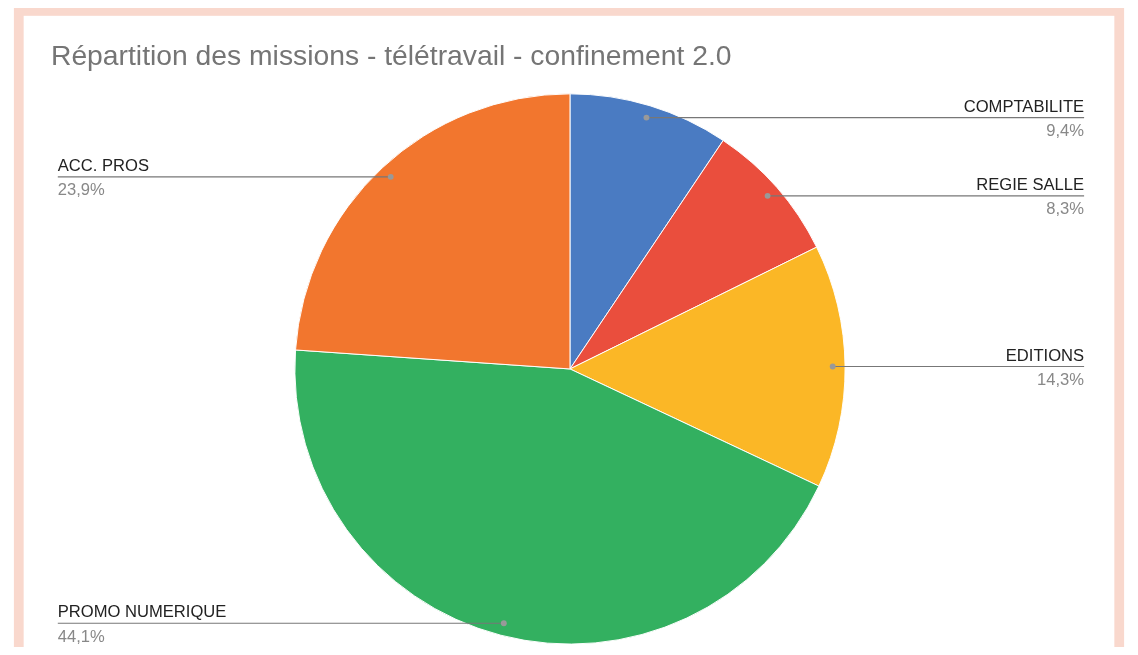 The width and height of the screenshot is (1138, 655). What do you see at coordinates (142, 612) in the screenshot?
I see `slice-label: PROMO NUMERIQUE` at bounding box center [142, 612].